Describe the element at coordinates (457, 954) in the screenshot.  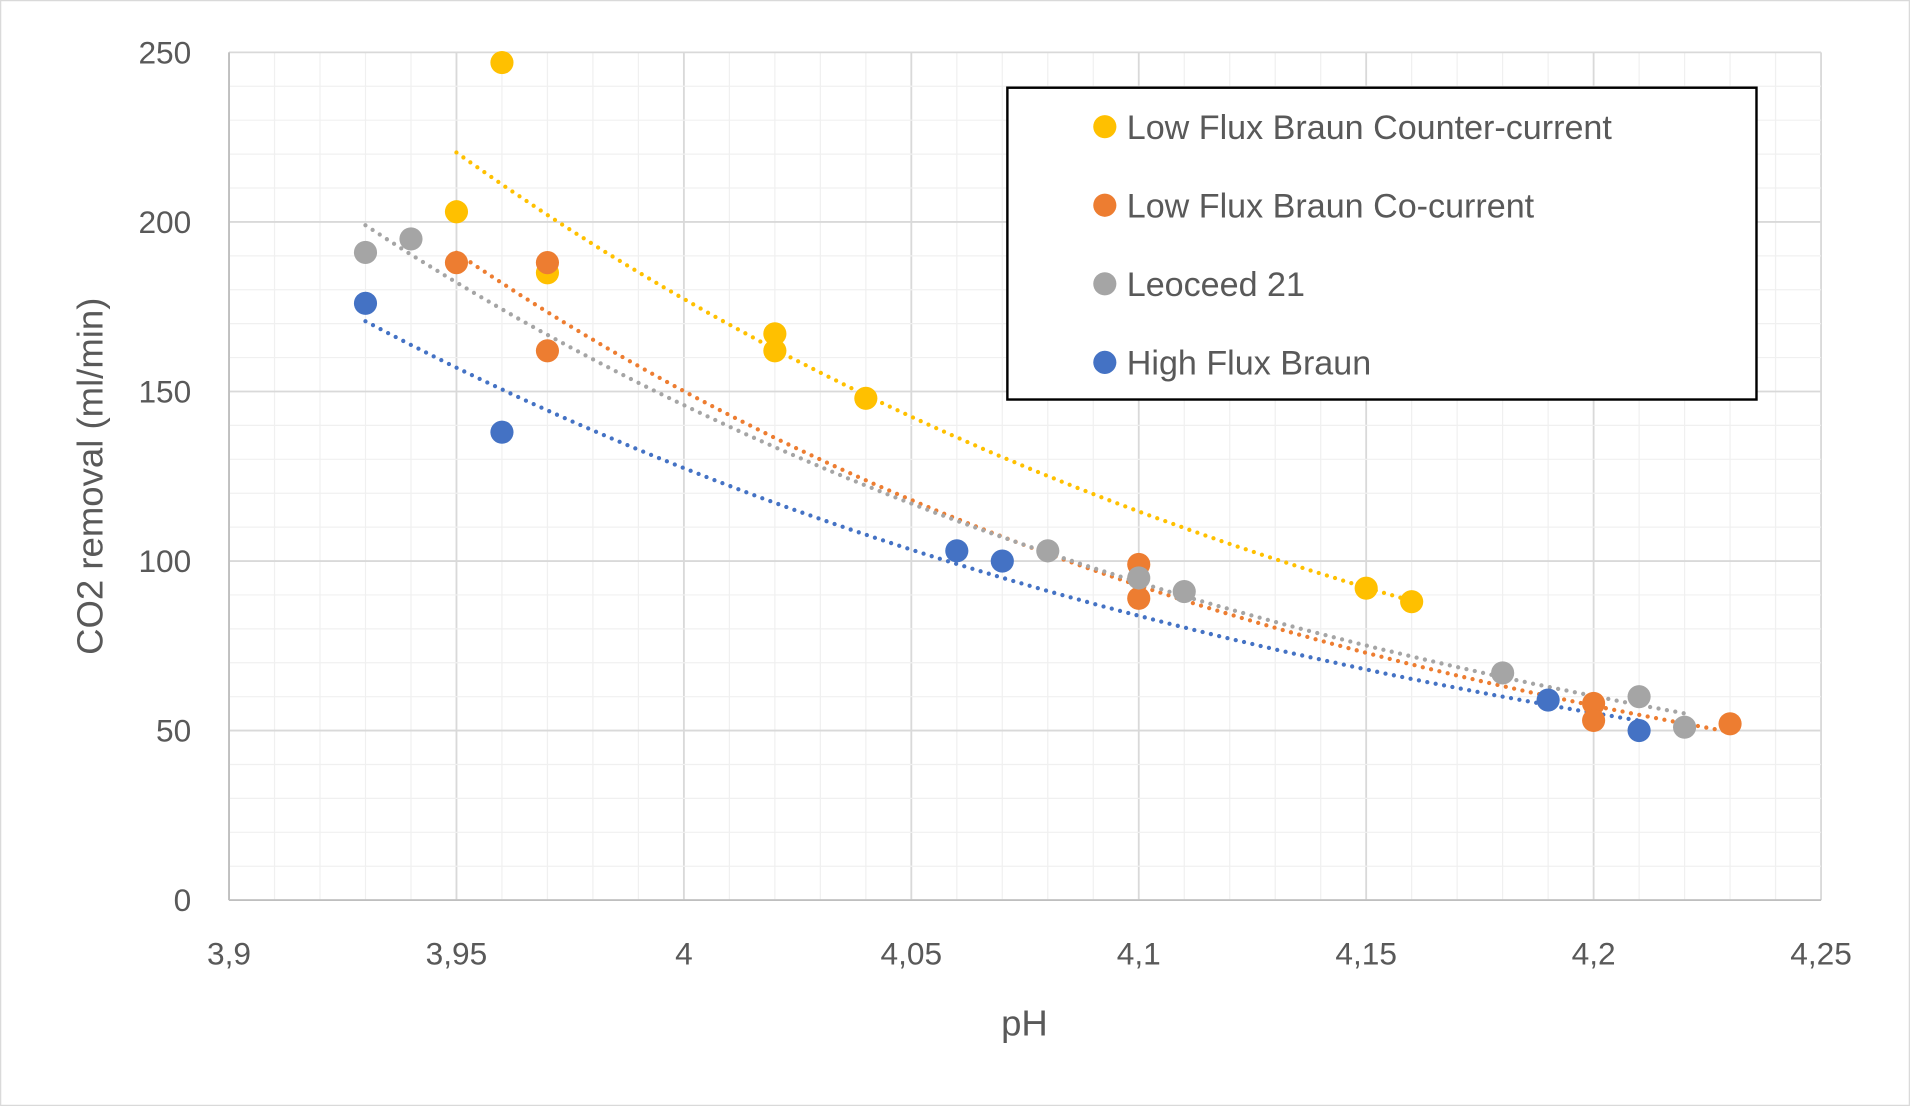
I see `x-tick-label: 3,95` at that location.